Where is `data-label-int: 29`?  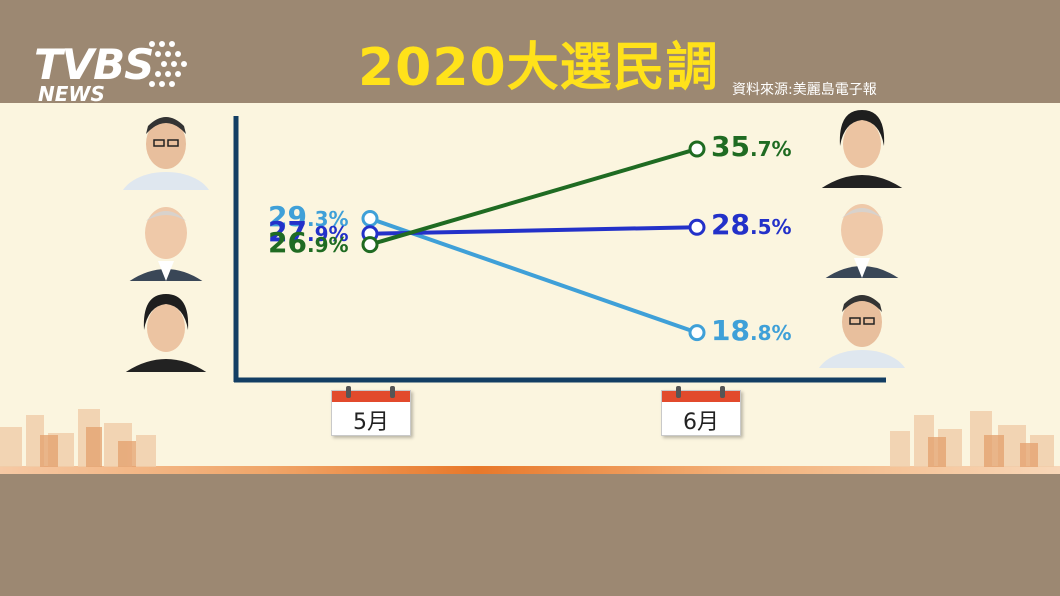
data-label-int: 29 is located at coordinates (287, 216).